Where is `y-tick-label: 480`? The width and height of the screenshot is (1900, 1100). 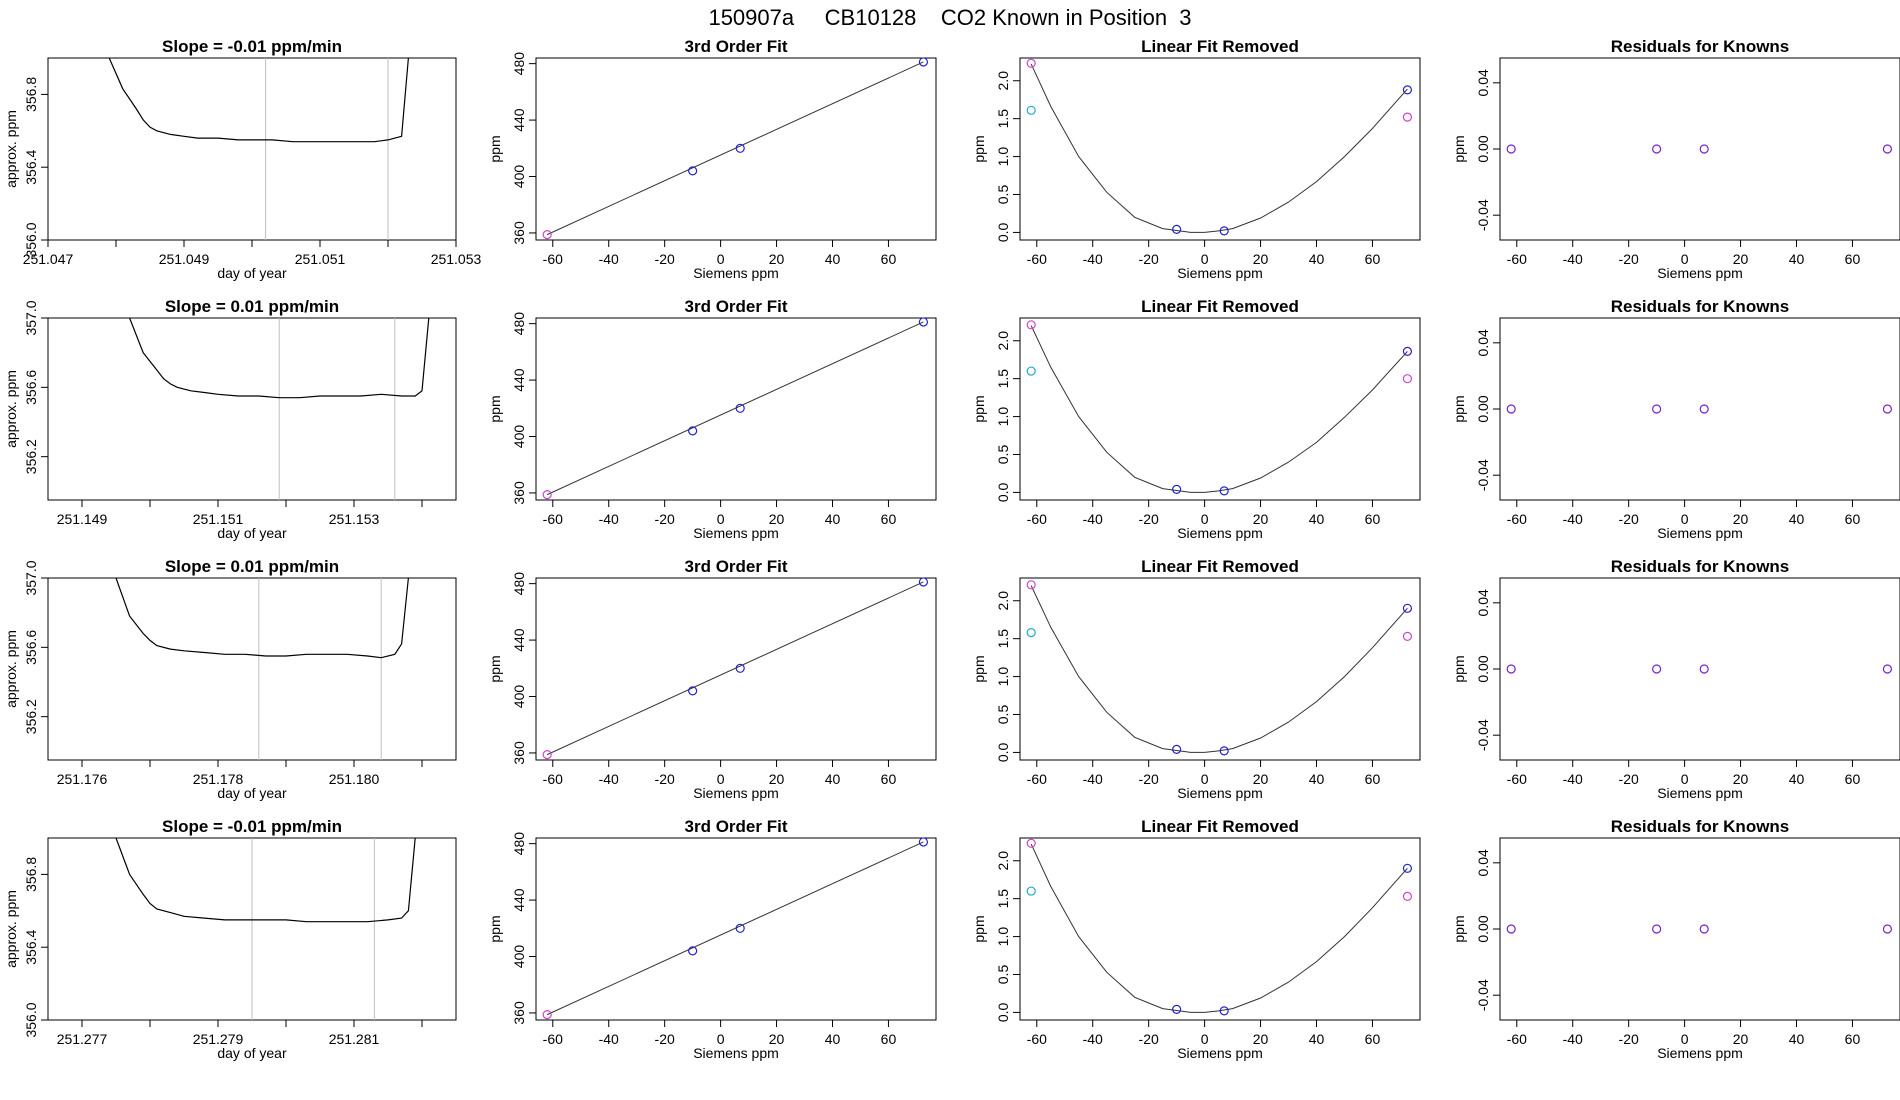 y-tick-label: 480 is located at coordinates (519, 844).